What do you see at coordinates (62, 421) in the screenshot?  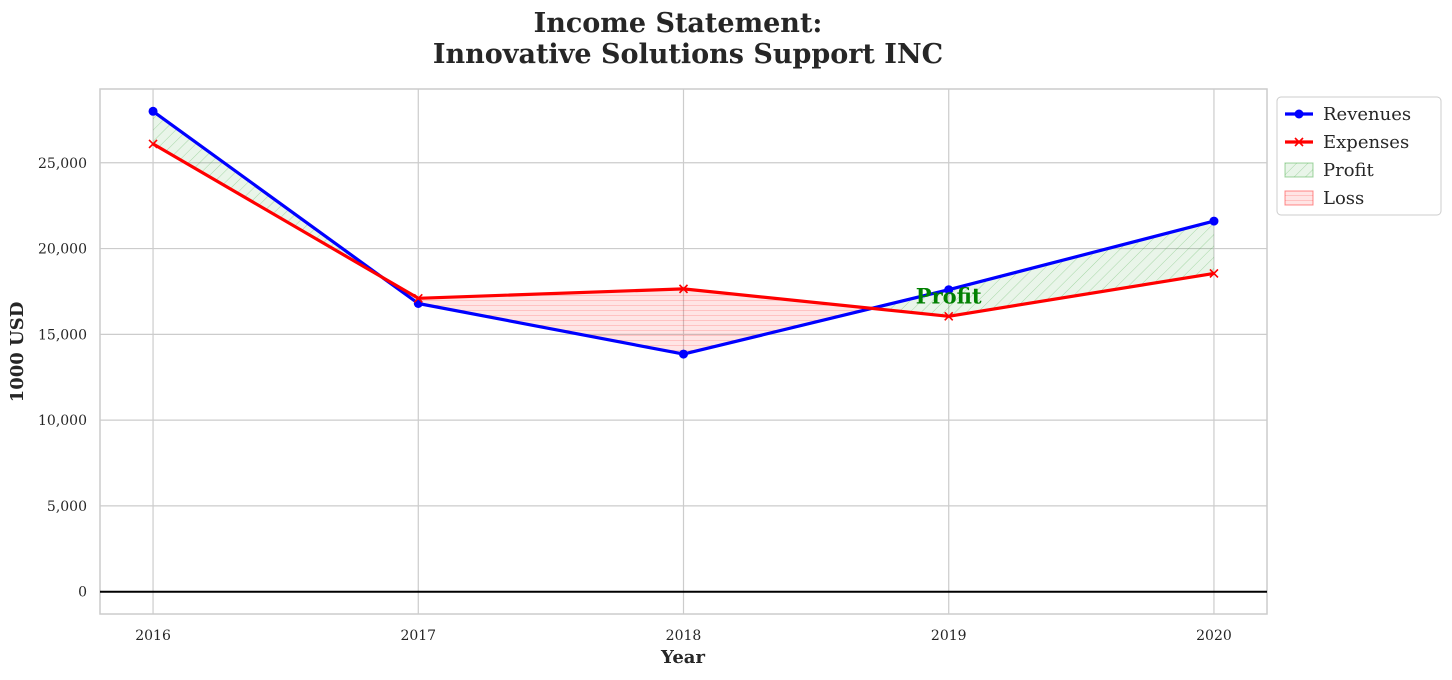 I see `y-tick-label: 10,000` at bounding box center [62, 421].